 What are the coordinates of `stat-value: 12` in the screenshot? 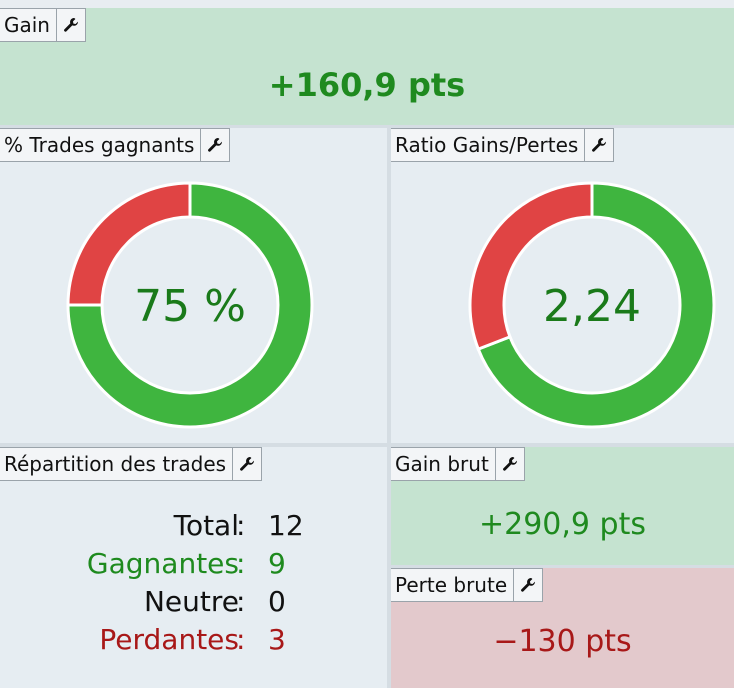 It's located at (286, 525).